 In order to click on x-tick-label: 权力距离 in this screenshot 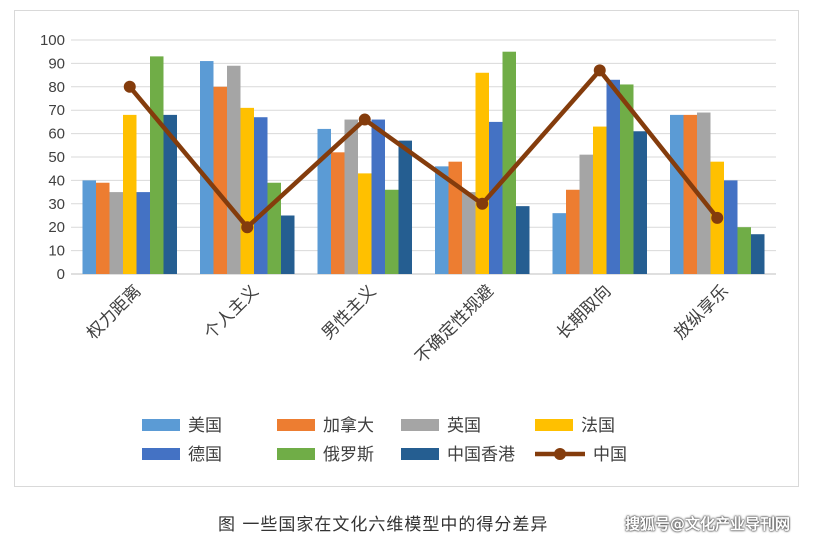, I will do `click(114, 312)`.